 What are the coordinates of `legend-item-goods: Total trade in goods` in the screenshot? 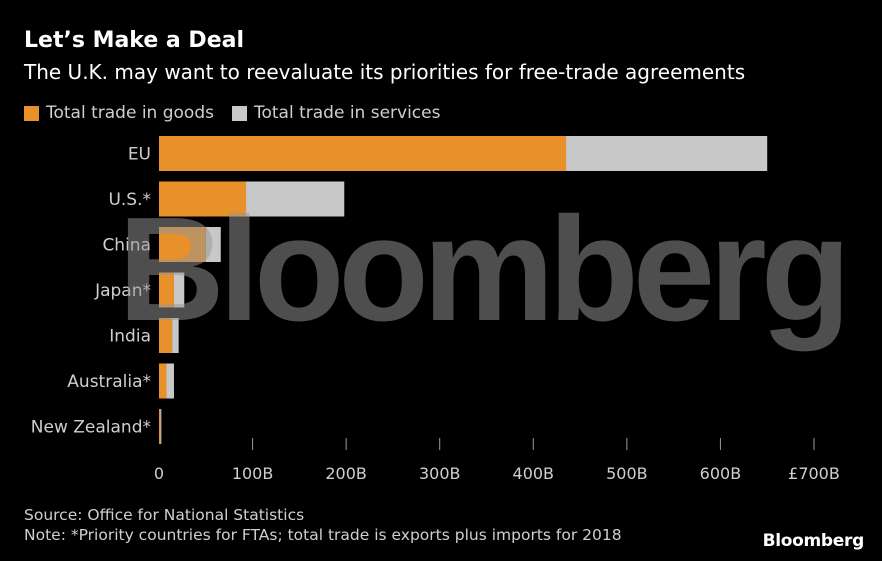 It's located at (119, 113).